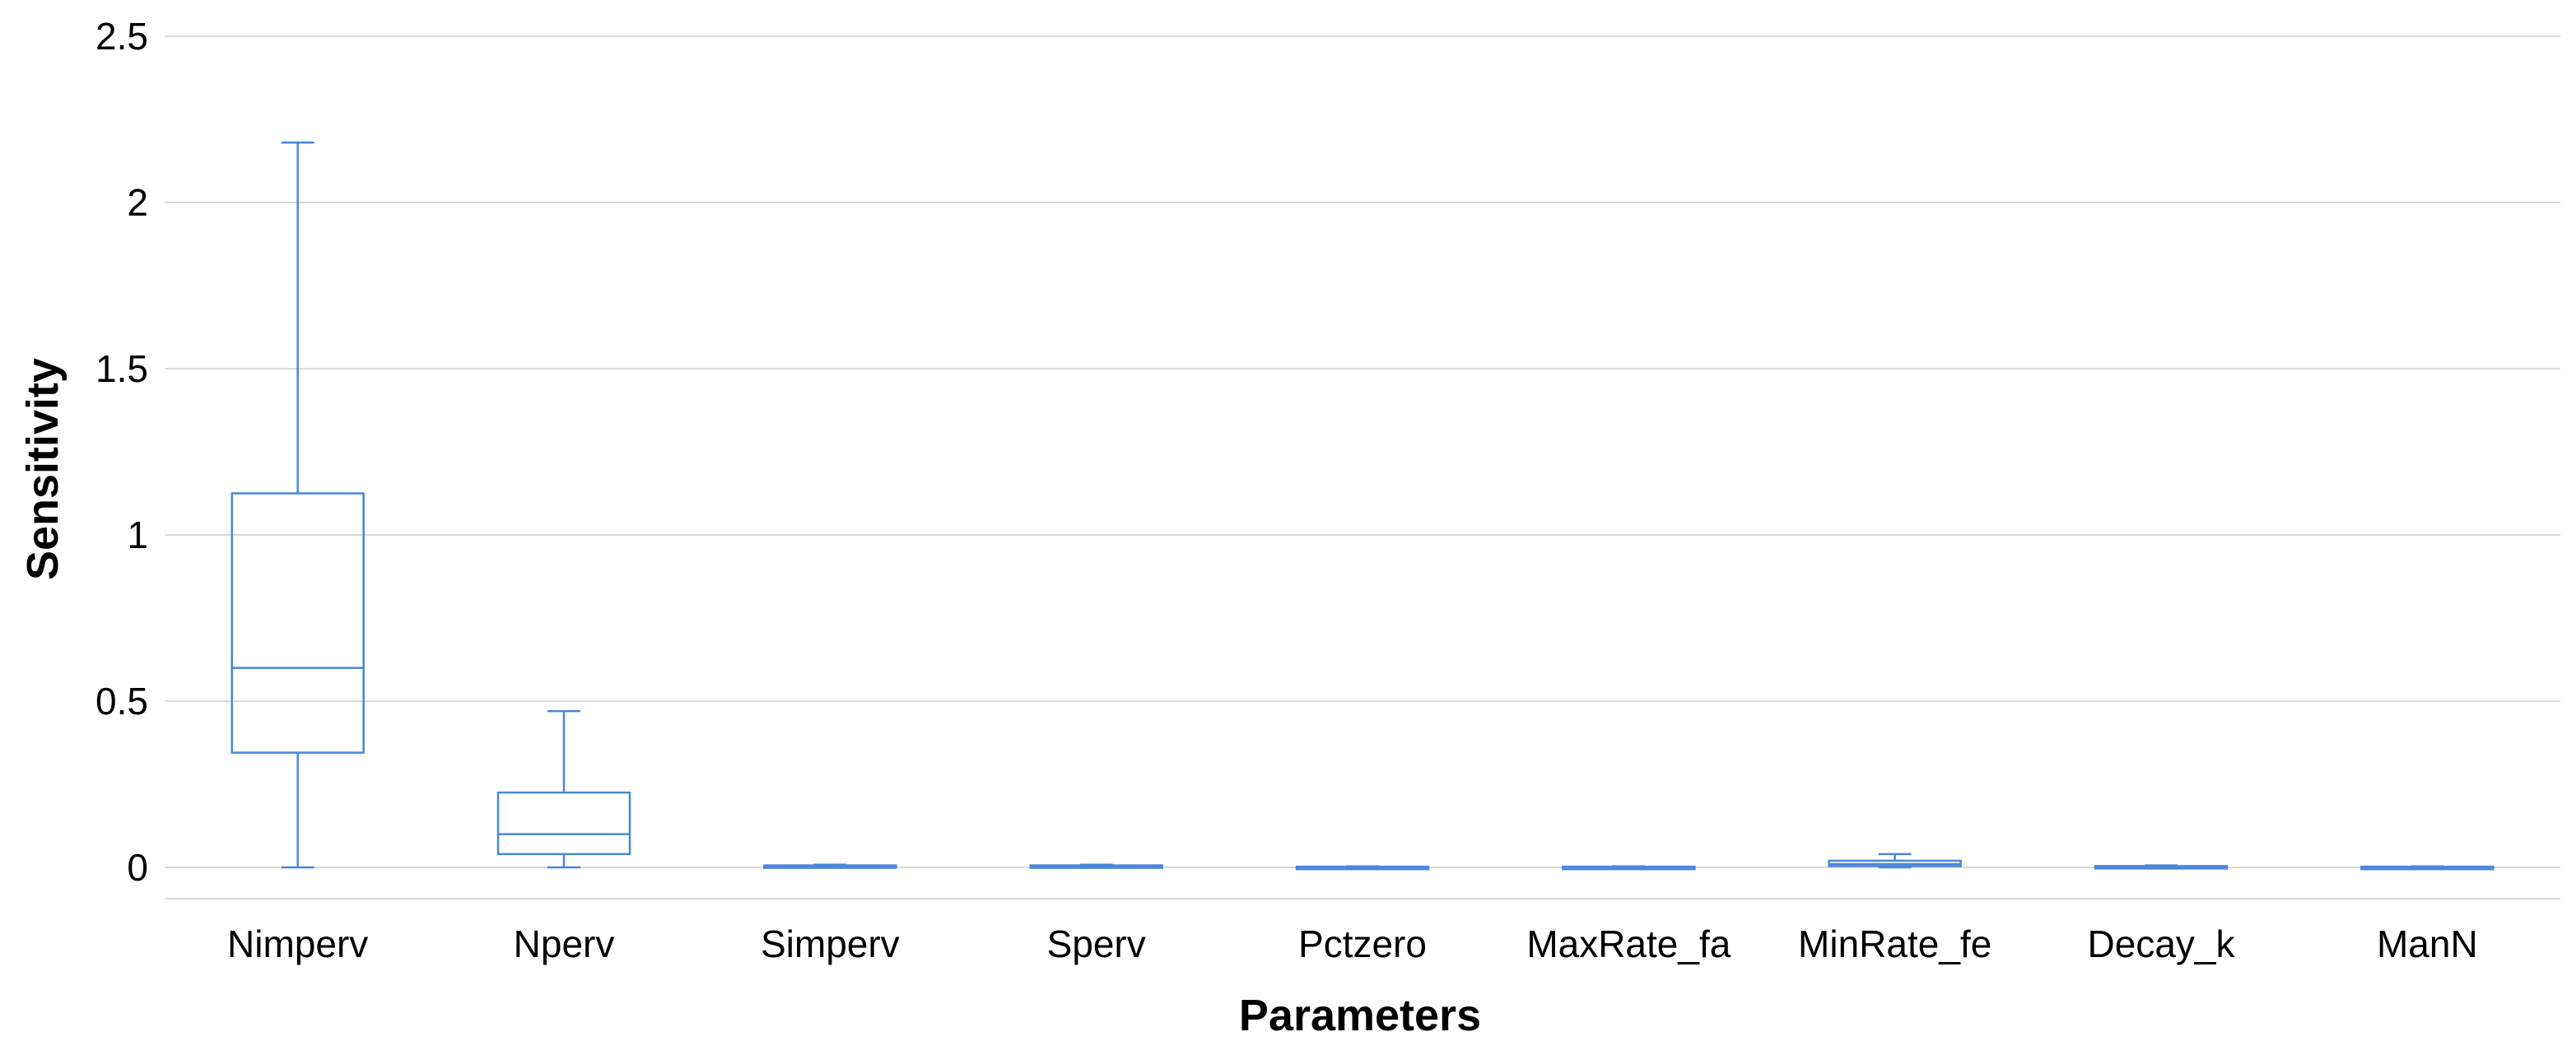  Describe the element at coordinates (43, 469) in the screenshot. I see `y-axis-title: Sensitivity` at that location.